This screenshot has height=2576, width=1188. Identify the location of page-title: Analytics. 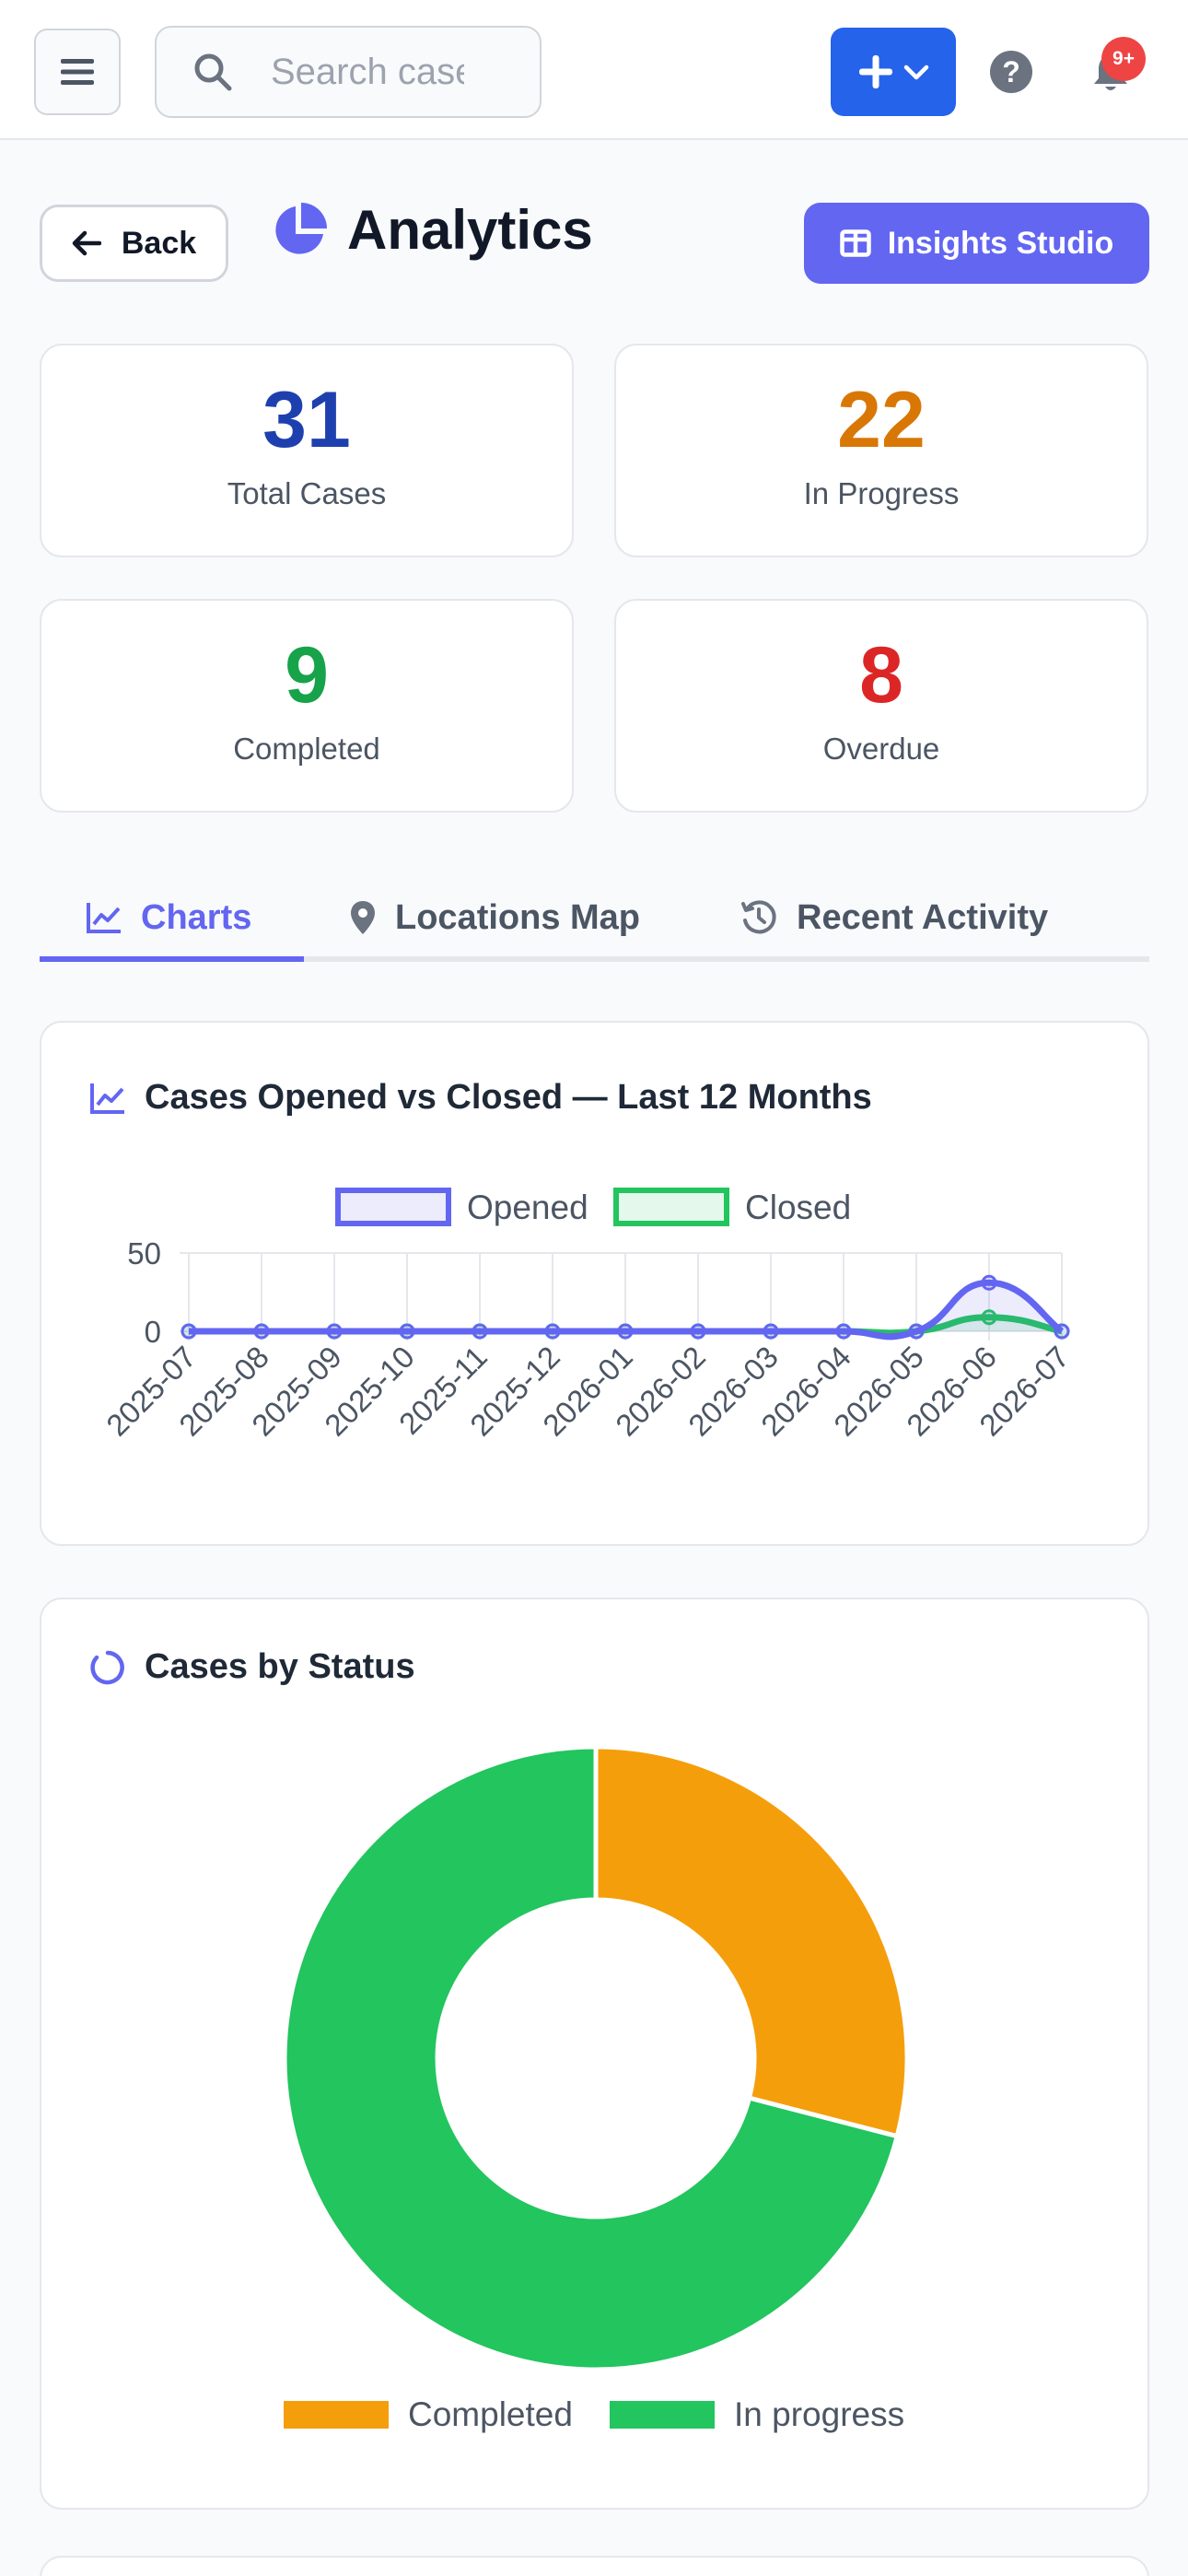
(470, 230).